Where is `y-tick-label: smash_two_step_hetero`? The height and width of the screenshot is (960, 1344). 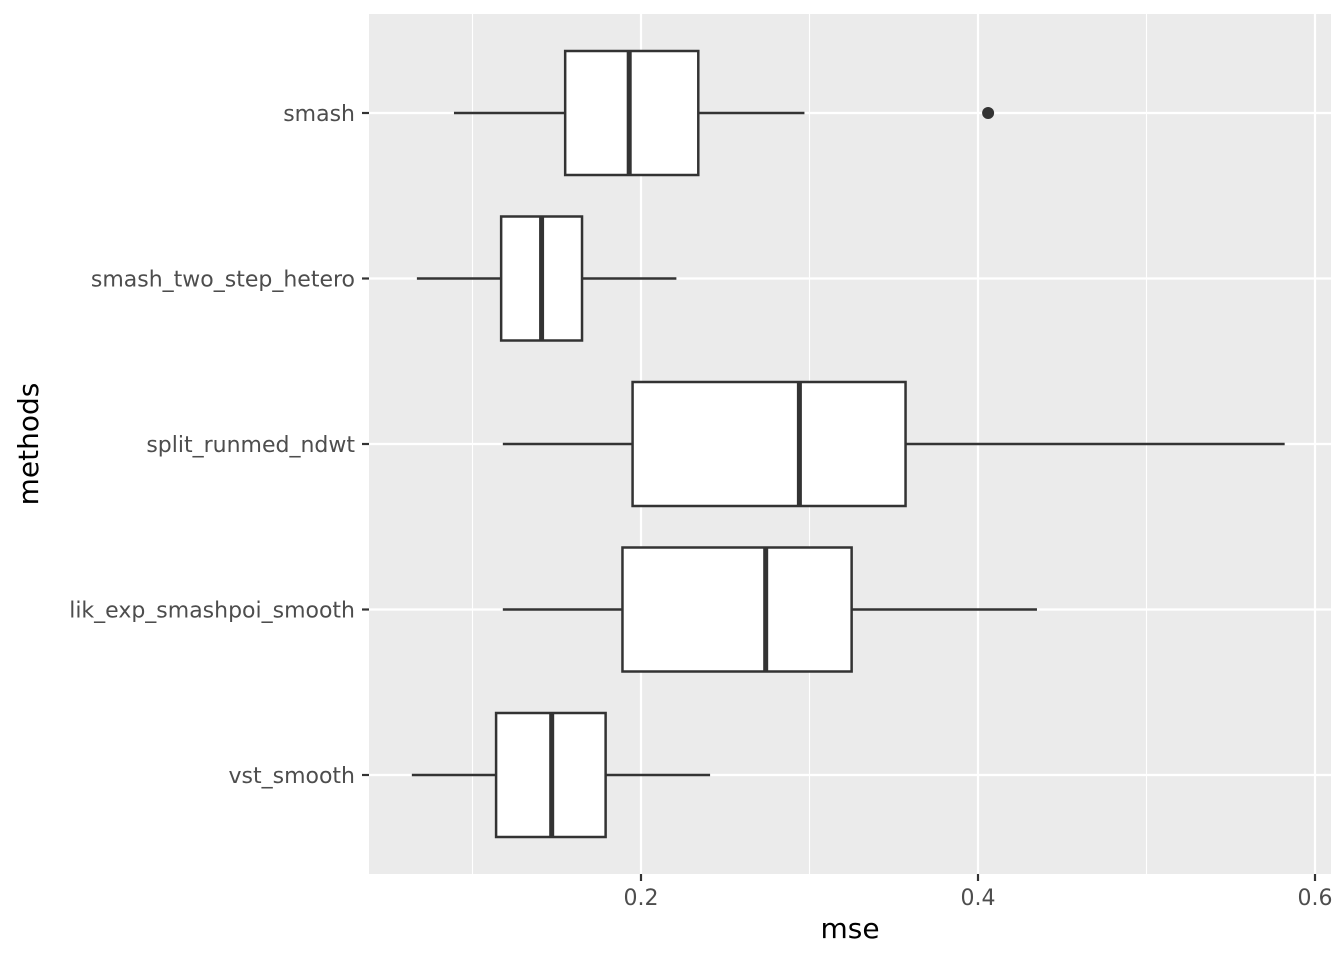 y-tick-label: smash_two_step_hetero is located at coordinates (223, 280).